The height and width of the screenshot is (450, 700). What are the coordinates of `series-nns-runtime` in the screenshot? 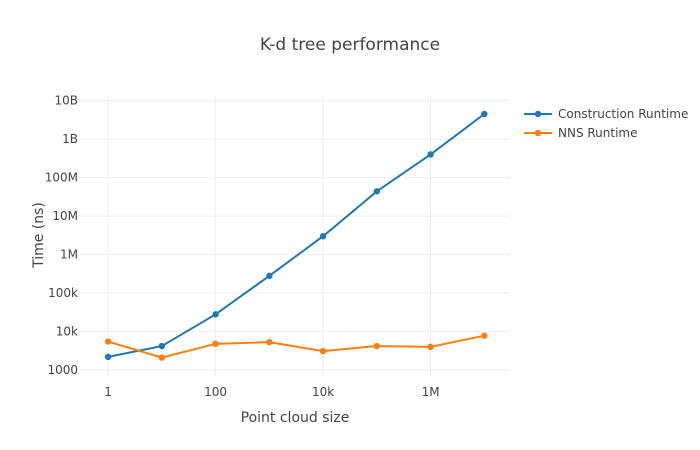 It's located at (296, 346).